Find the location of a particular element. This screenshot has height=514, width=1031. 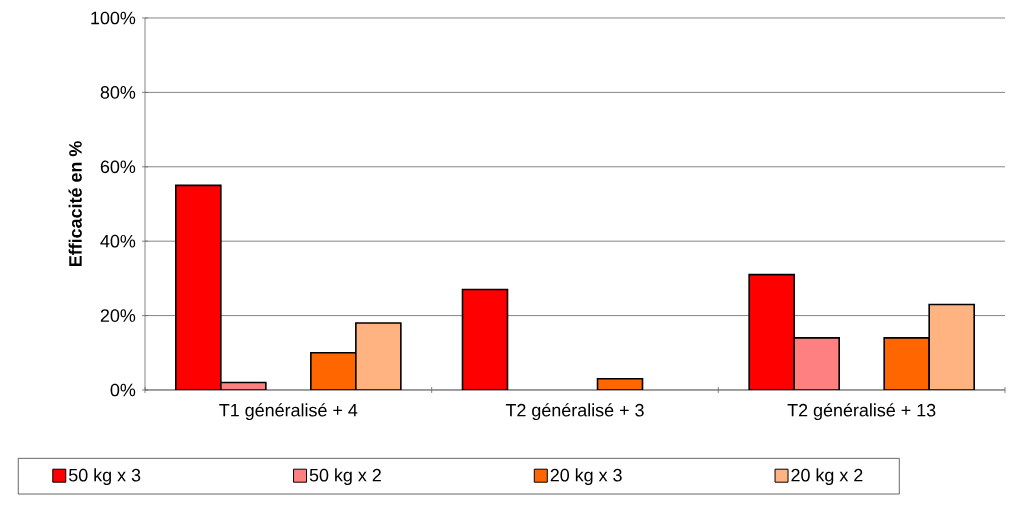

legend-label: 50 kg x 2 is located at coordinates (345, 477).